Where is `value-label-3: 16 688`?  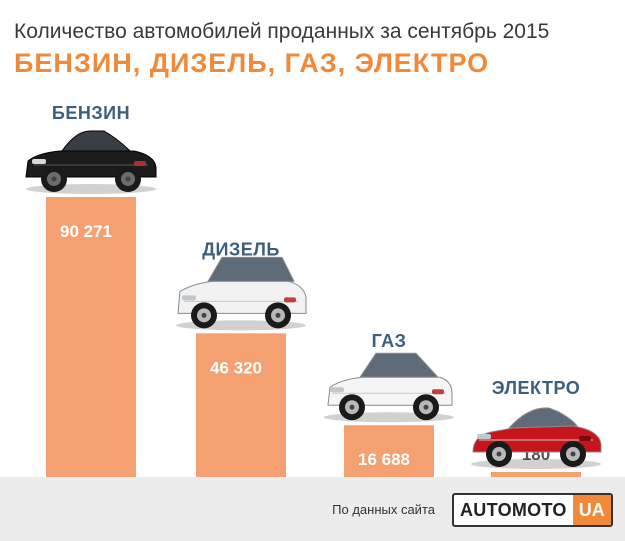 value-label-3: 16 688 is located at coordinates (384, 459).